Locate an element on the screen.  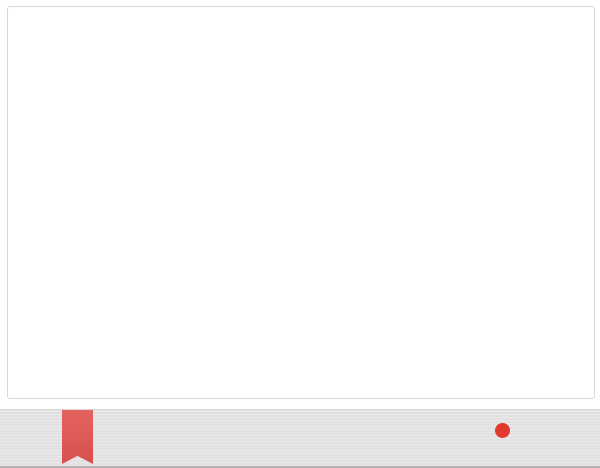
legend-item-share-line is located at coordinates (362, 382).